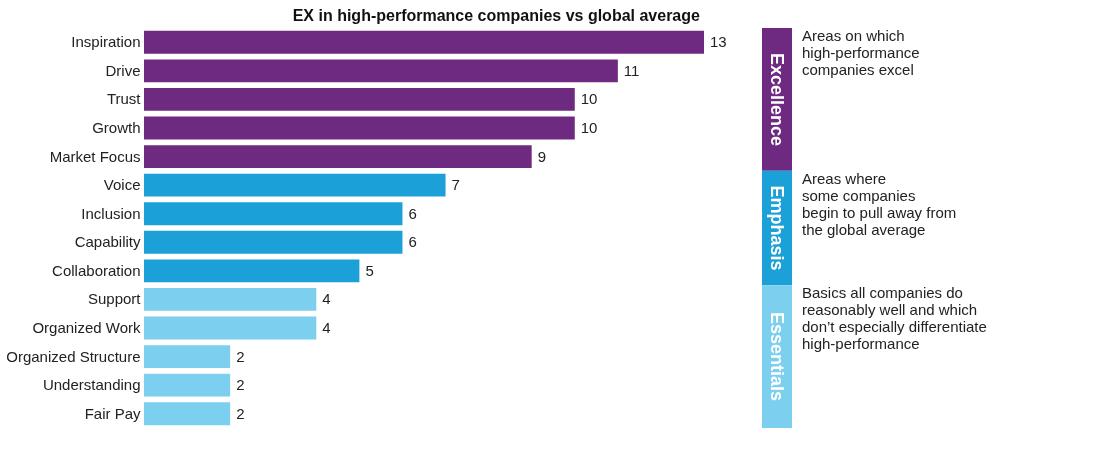 The image size is (1109, 470). I want to click on data-label: 11, so click(631, 70).